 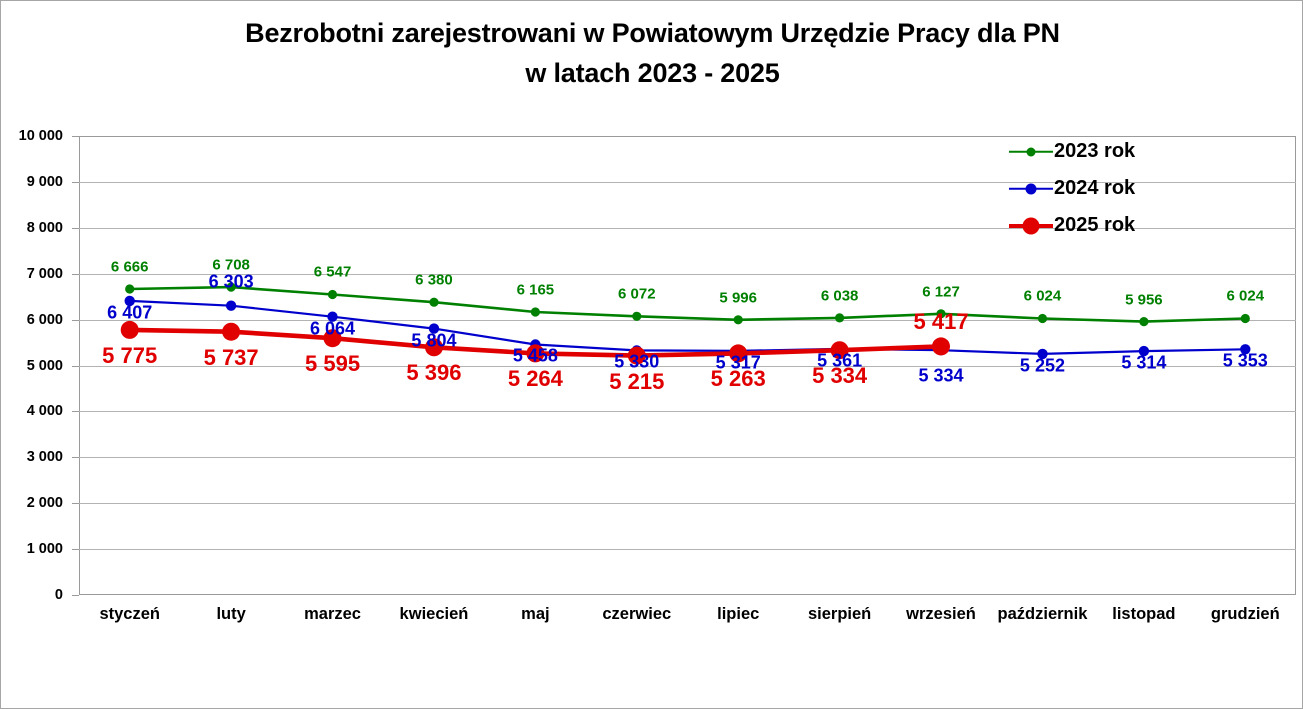 What do you see at coordinates (941, 614) in the screenshot?
I see `x-axis-tick-label: wrzesień` at bounding box center [941, 614].